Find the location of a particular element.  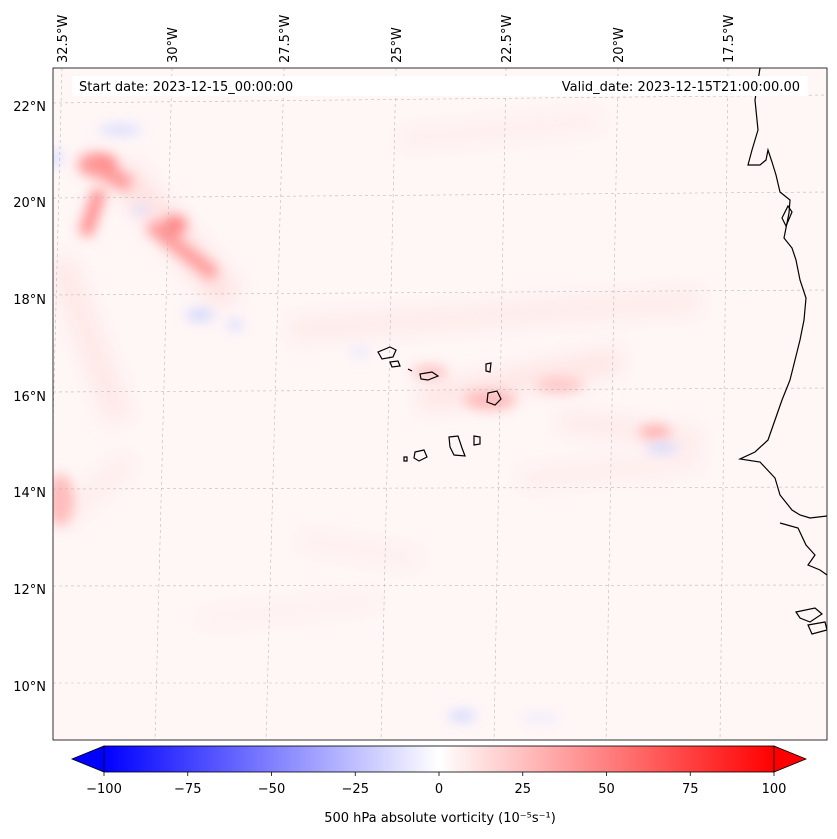

lat-label: 12°N is located at coordinates (29, 590).